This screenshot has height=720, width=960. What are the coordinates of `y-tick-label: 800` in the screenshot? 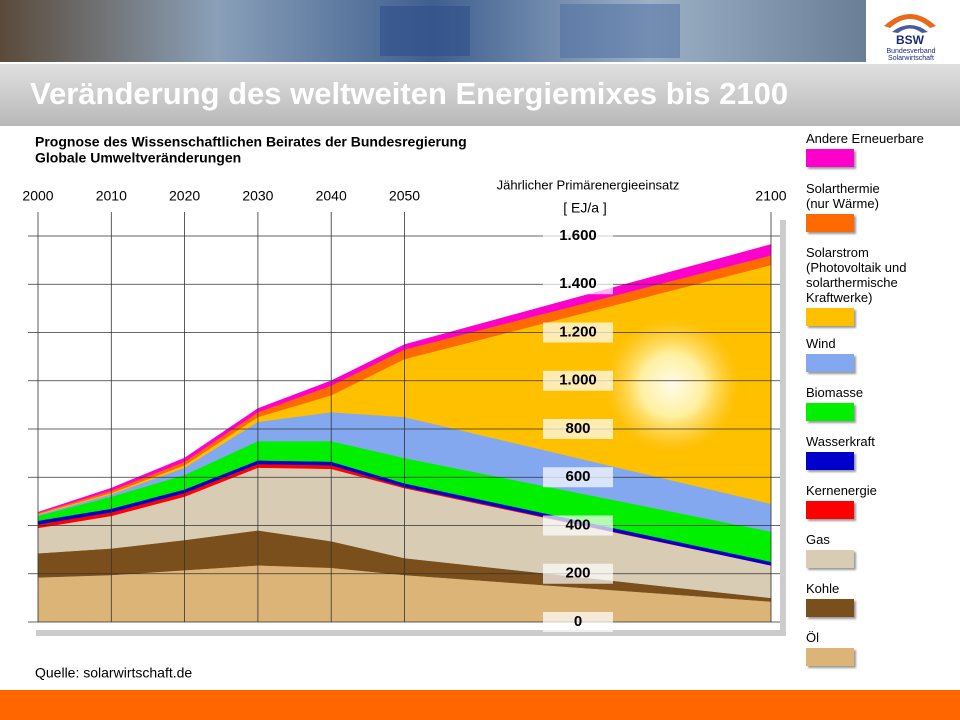 It's located at (577, 428).